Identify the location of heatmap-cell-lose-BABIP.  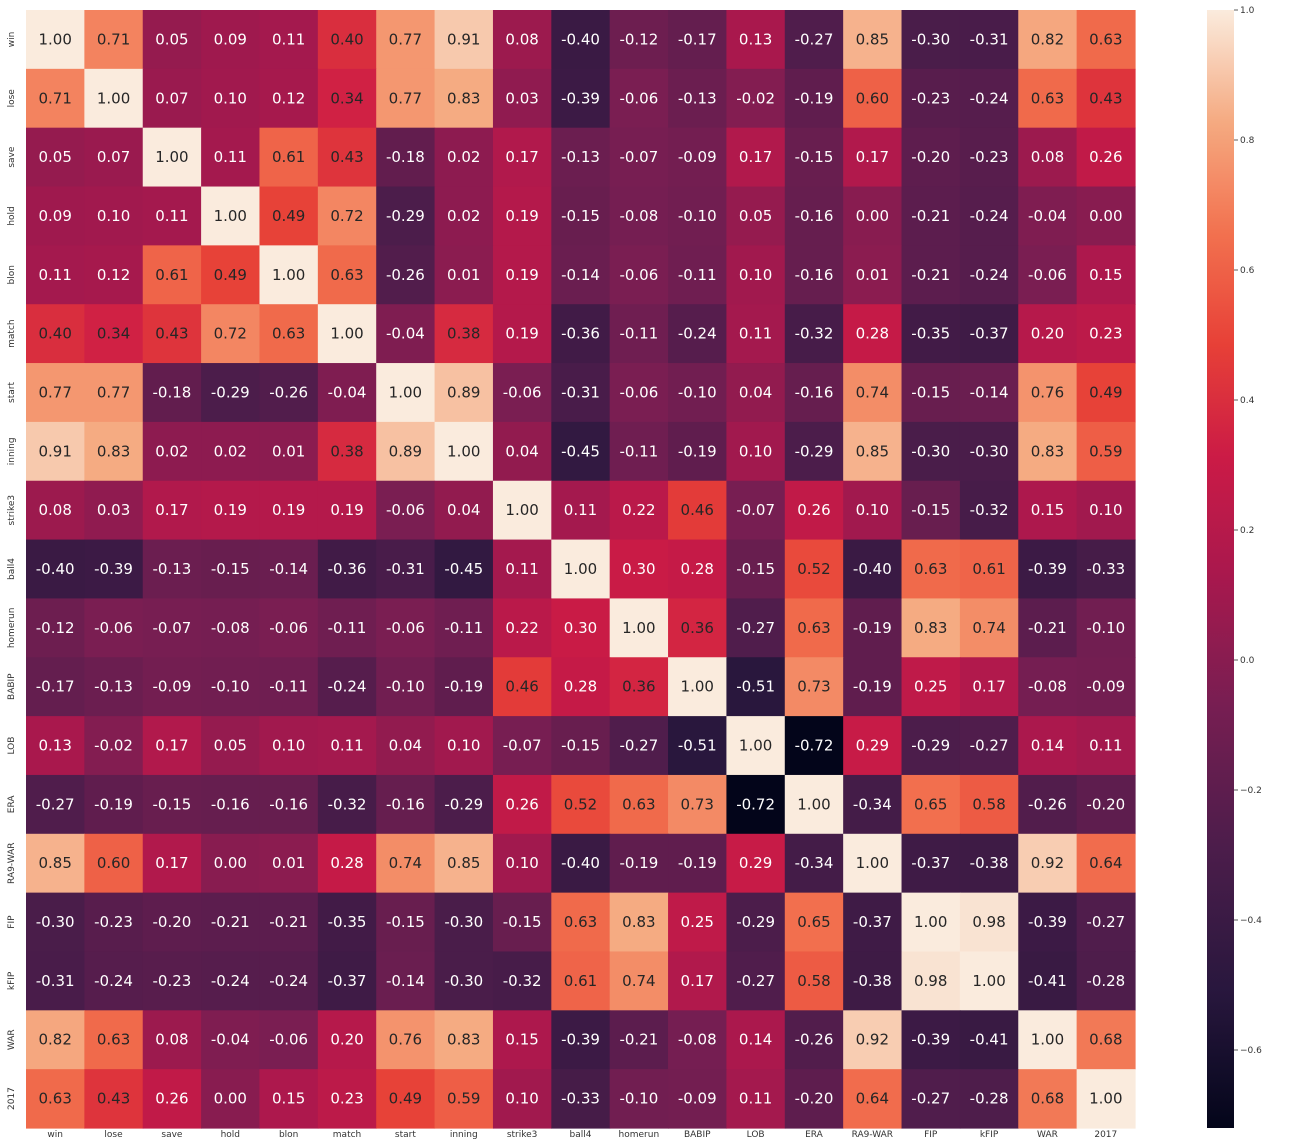
(698, 98).